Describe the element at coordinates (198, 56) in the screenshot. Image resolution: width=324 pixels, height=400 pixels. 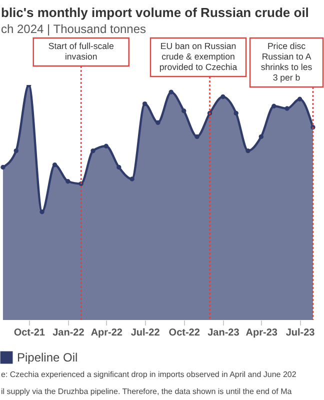
I see `ref-line-label: EU ban on Russian crude & exemption provided to Czechia` at that location.